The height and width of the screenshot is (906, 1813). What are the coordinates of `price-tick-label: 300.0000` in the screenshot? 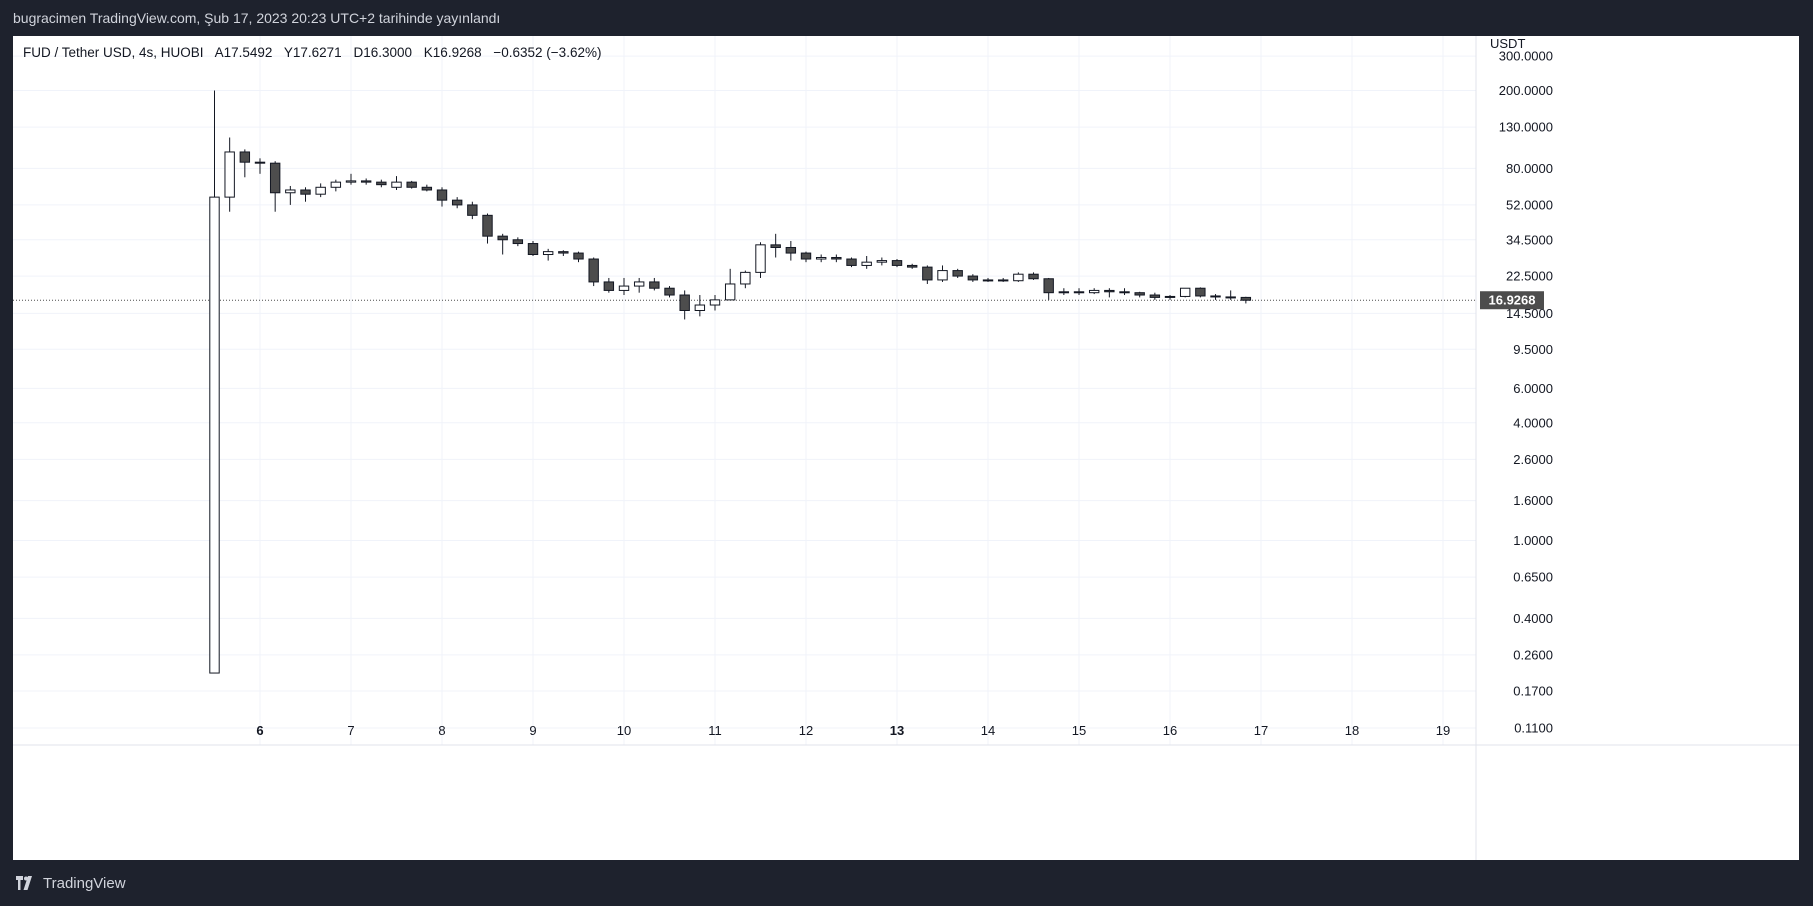 It's located at (1526, 56).